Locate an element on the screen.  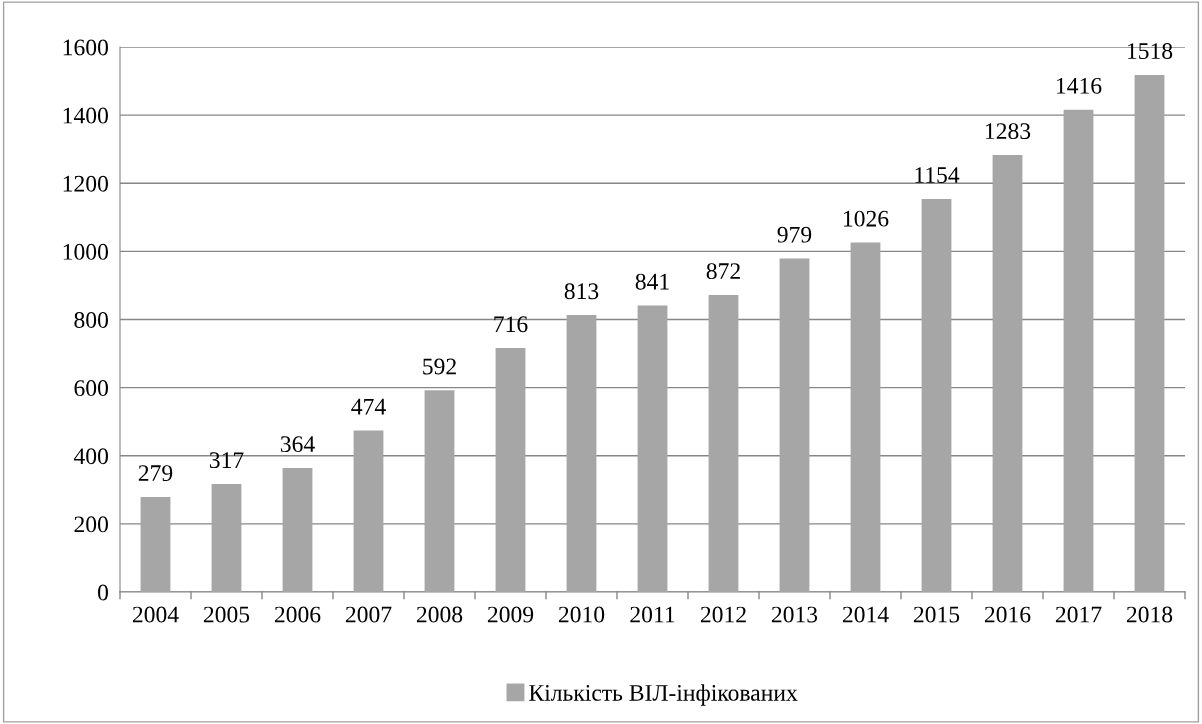
data-label: 979 is located at coordinates (794, 234).